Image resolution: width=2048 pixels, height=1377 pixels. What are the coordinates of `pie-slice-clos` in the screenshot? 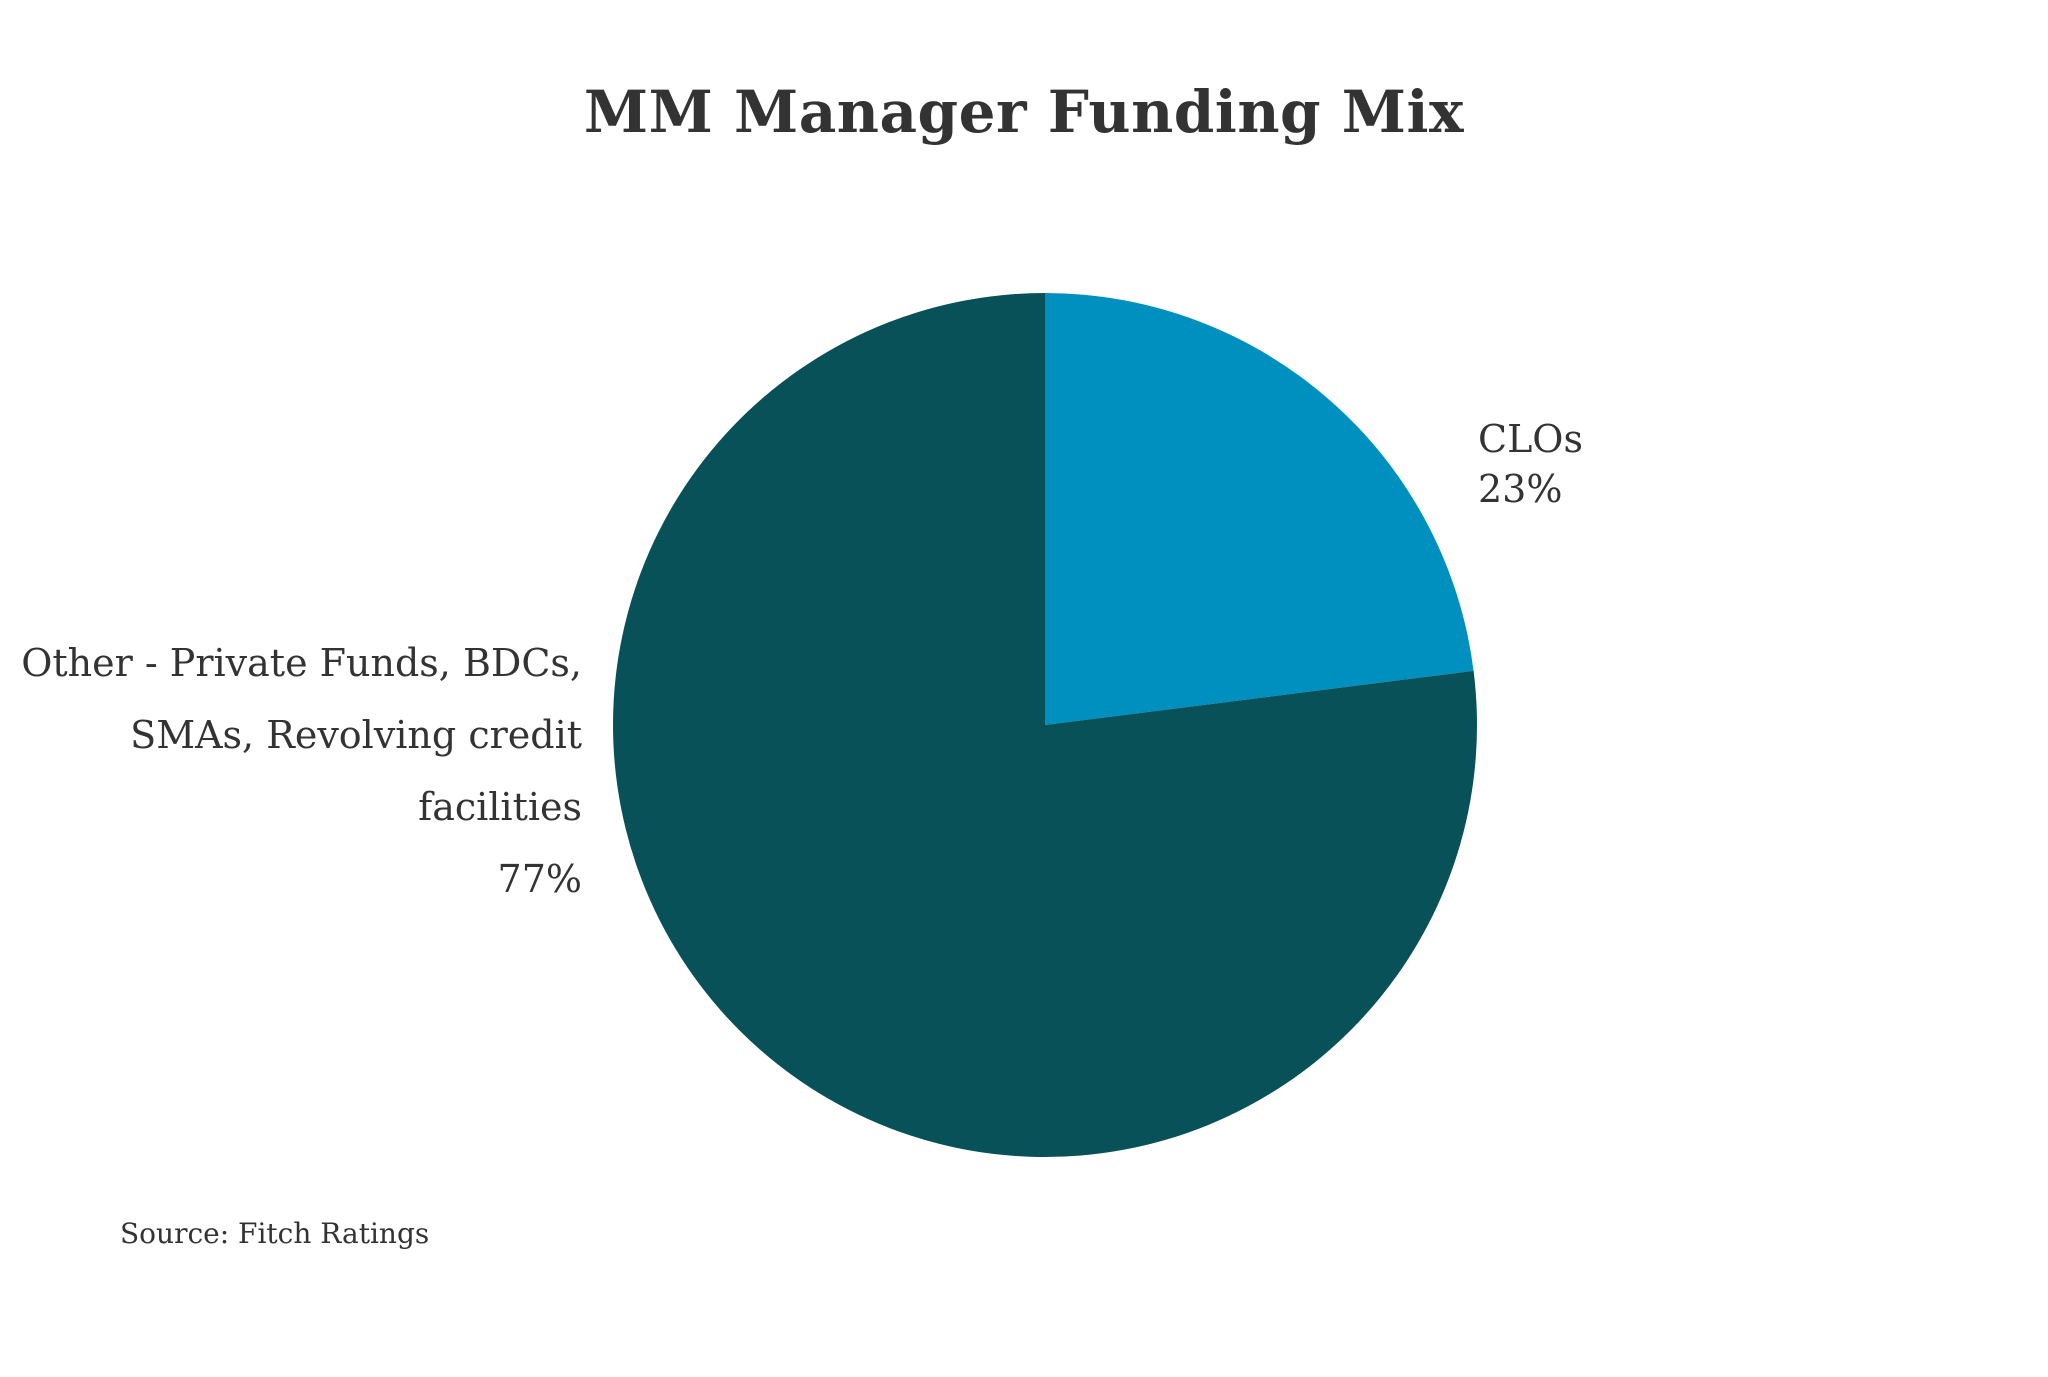 It's located at (1259, 509).